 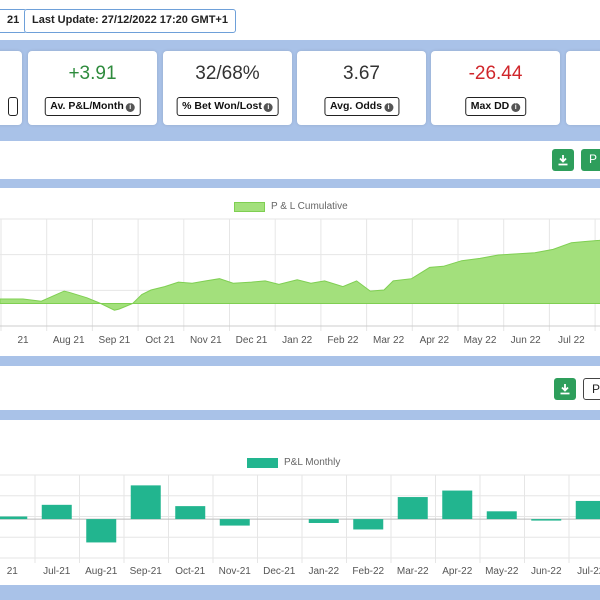 What do you see at coordinates (130, 21) in the screenshot?
I see `last-update-pill: Last Update: 27/12/2022 17:20 GMT+1` at bounding box center [130, 21].